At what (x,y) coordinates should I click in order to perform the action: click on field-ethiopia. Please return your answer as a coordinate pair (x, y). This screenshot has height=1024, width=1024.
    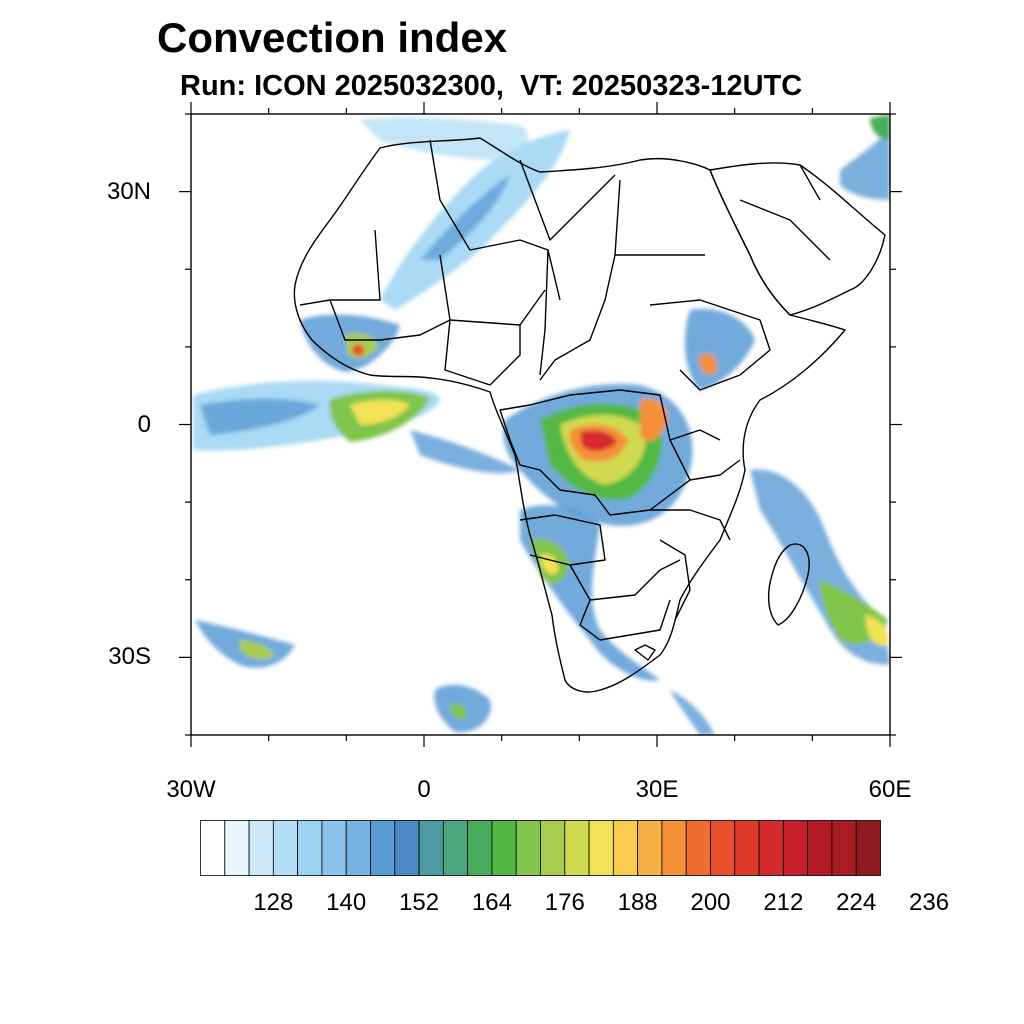
    Looking at the image, I should click on (719, 349).